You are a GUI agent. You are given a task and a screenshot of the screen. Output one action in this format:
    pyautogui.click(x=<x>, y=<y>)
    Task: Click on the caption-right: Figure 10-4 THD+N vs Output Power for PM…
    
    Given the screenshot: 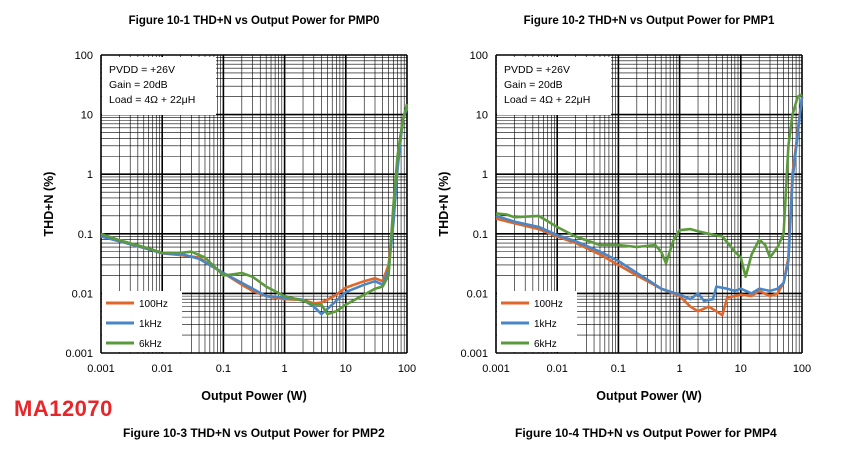 What is the action you would take?
    pyautogui.click(x=646, y=433)
    